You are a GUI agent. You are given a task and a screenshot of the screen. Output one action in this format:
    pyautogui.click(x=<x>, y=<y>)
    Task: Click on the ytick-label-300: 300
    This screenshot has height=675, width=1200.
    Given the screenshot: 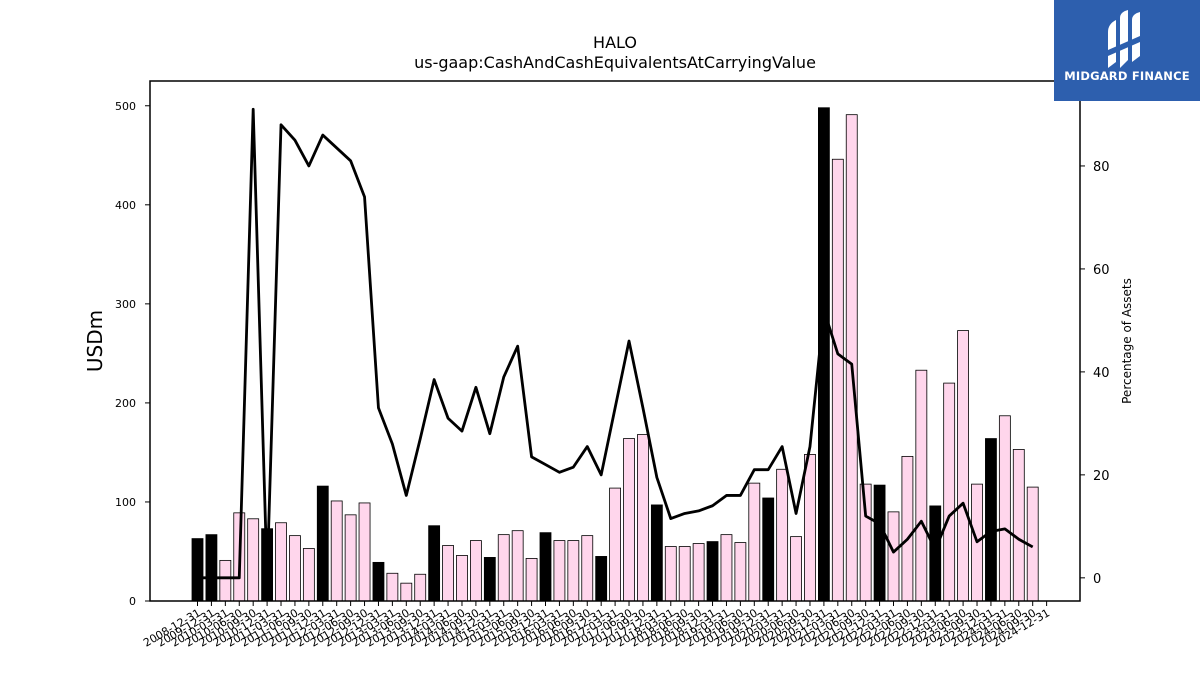 What is the action you would take?
    pyautogui.click(x=125, y=304)
    